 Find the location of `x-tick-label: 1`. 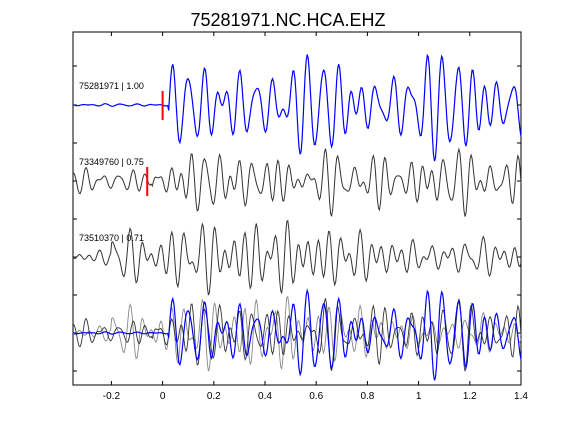

x-tick-label: 1 is located at coordinates (419, 396).